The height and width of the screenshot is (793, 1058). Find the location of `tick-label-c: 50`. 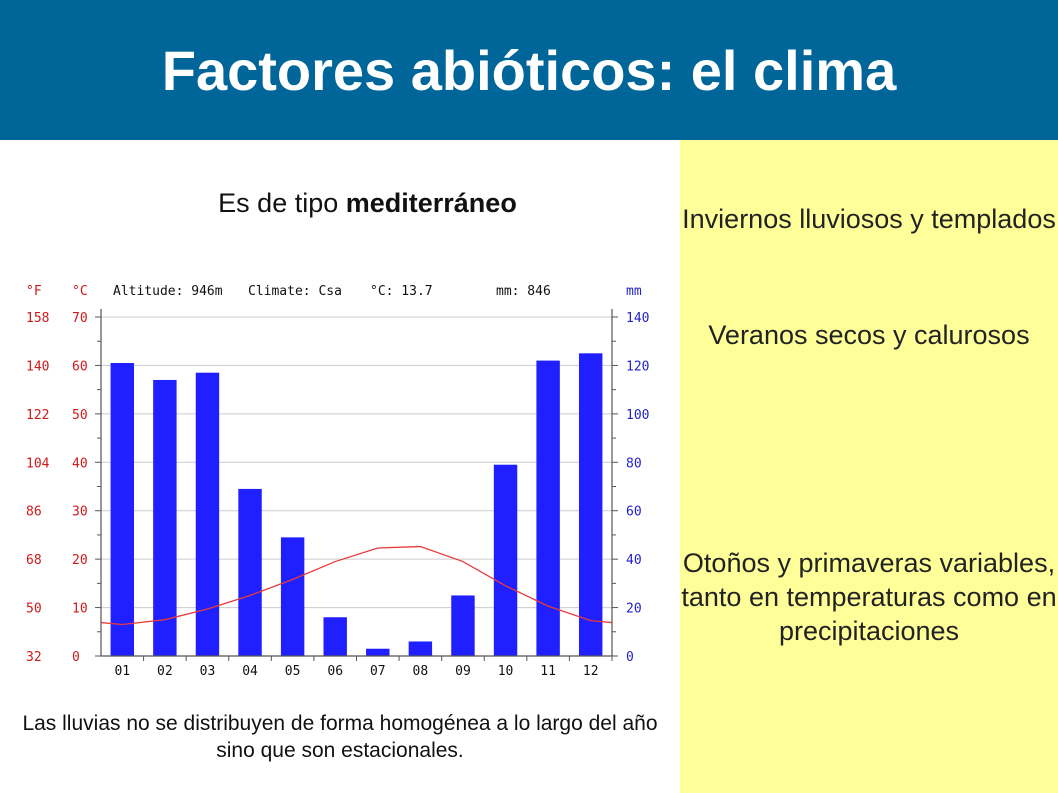

tick-label-c: 50 is located at coordinates (80, 415).